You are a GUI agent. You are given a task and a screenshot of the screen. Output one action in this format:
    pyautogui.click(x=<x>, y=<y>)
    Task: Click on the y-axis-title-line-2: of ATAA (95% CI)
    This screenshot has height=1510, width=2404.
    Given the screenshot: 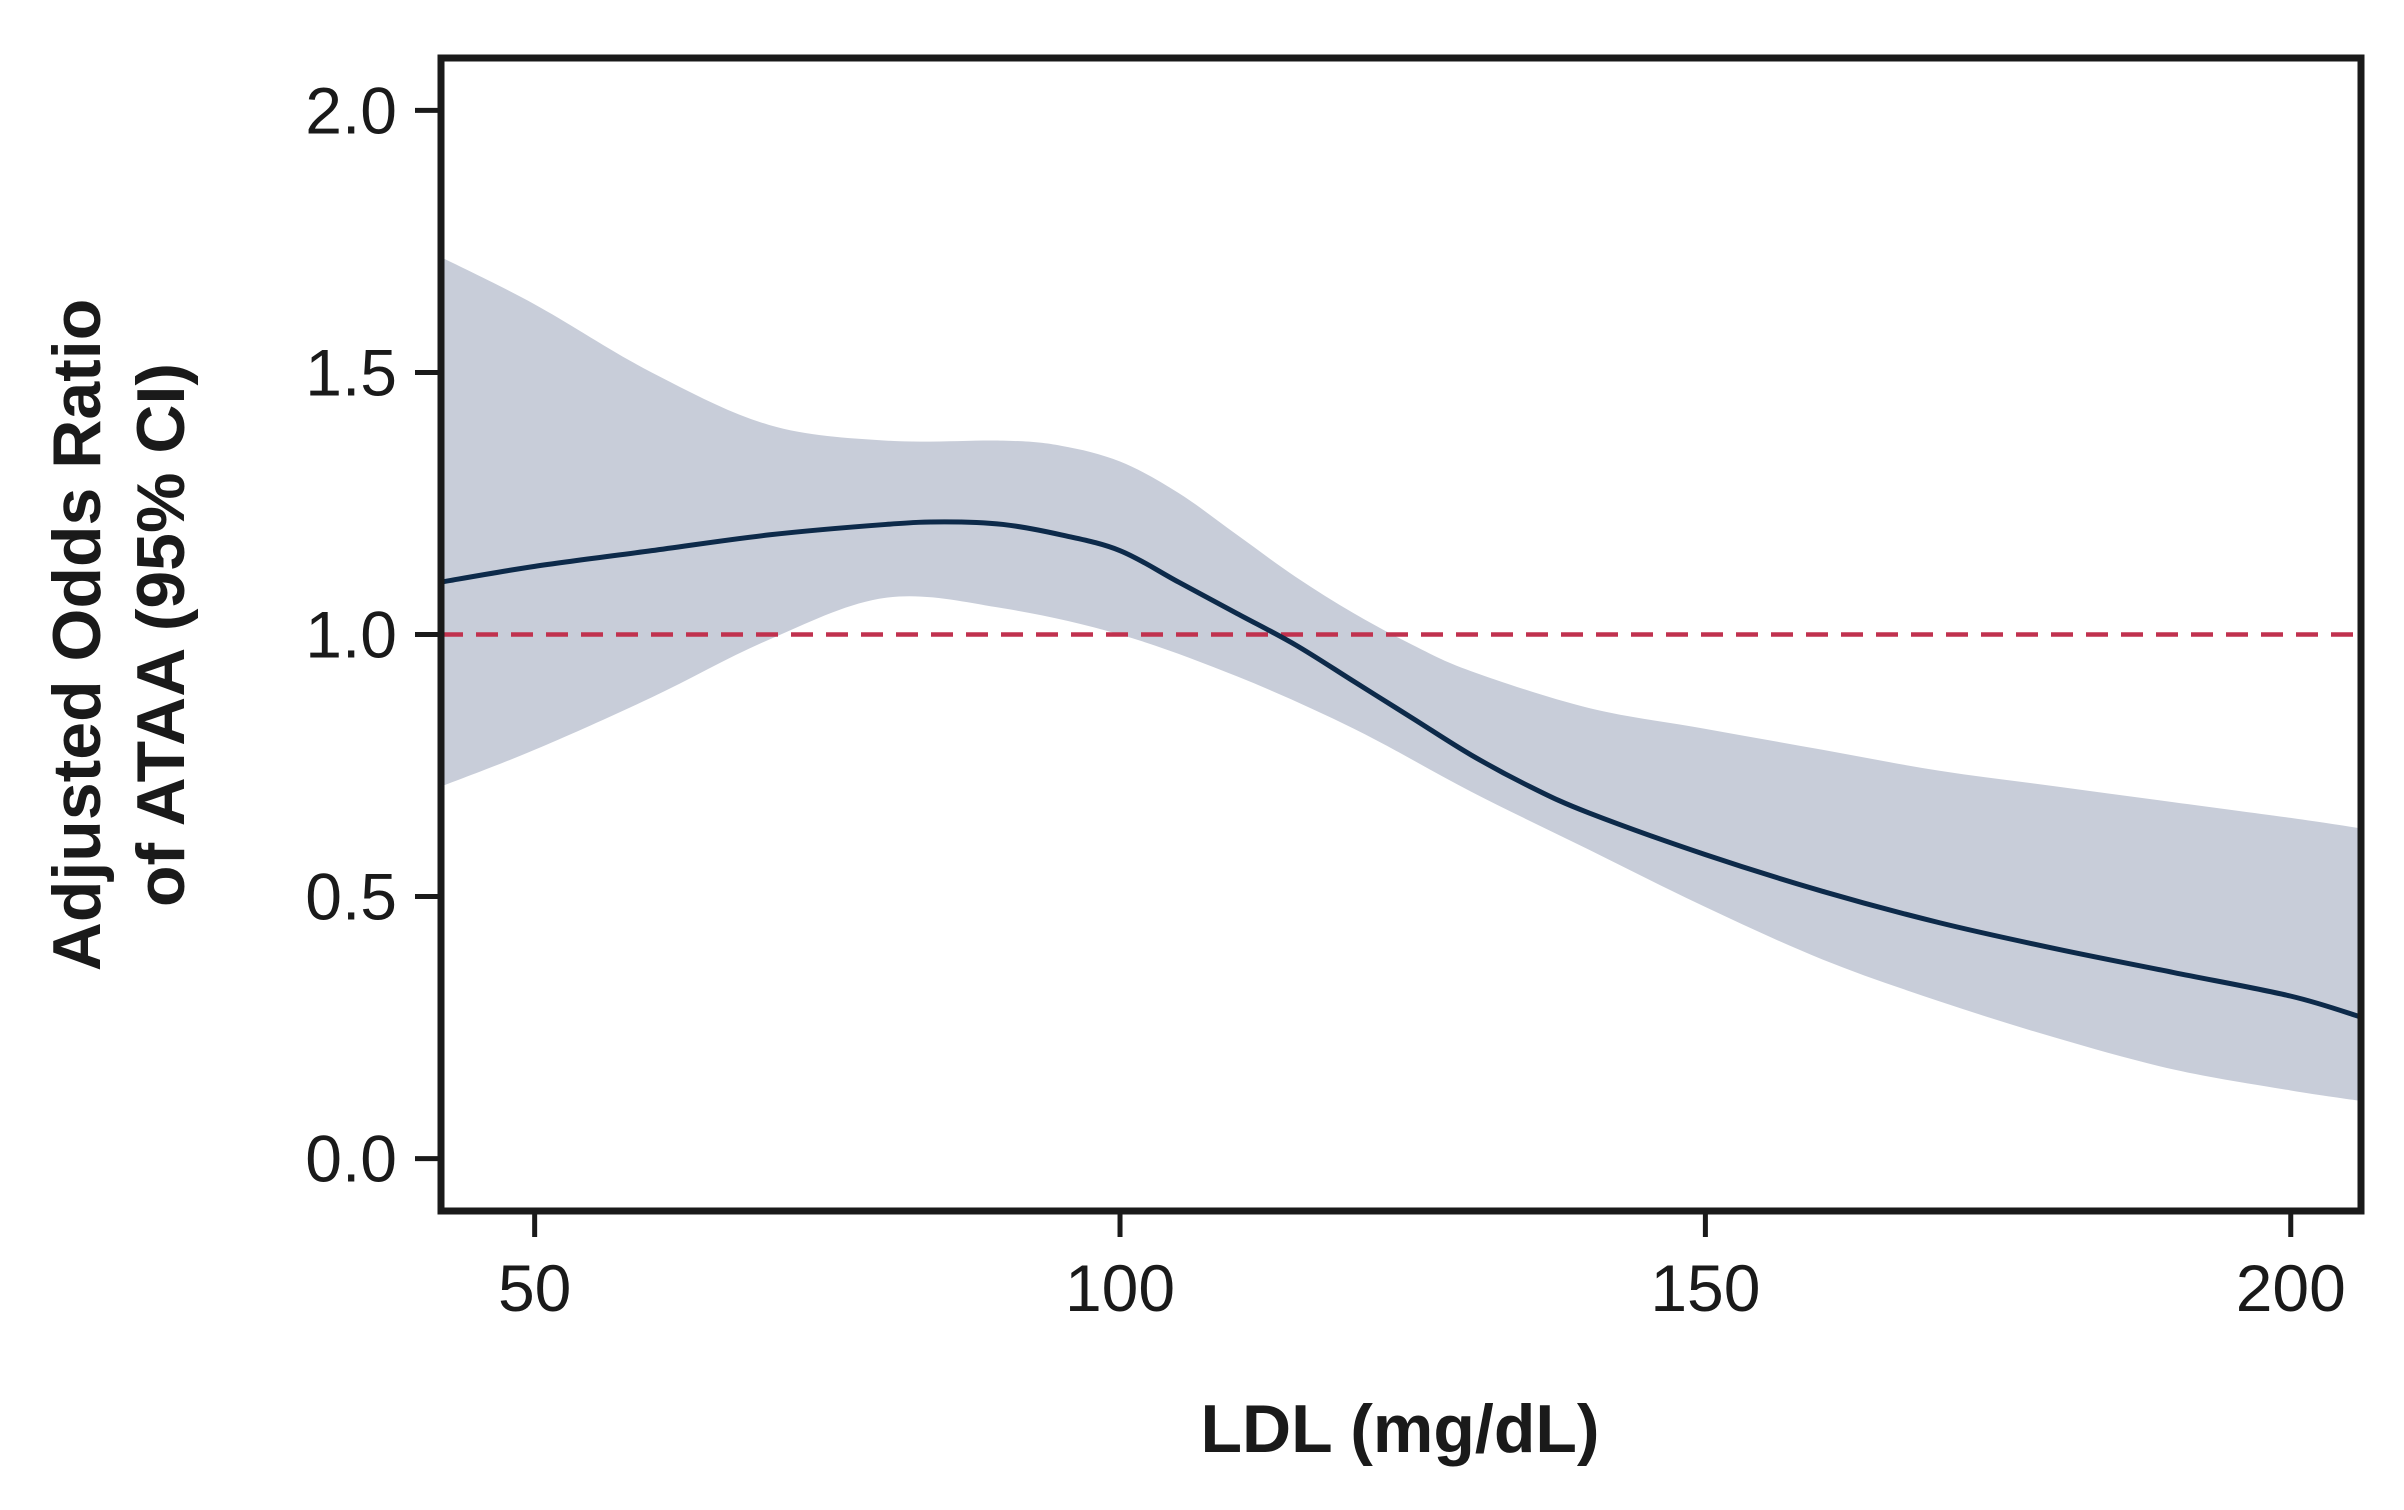 What is the action you would take?
    pyautogui.click(x=161, y=635)
    